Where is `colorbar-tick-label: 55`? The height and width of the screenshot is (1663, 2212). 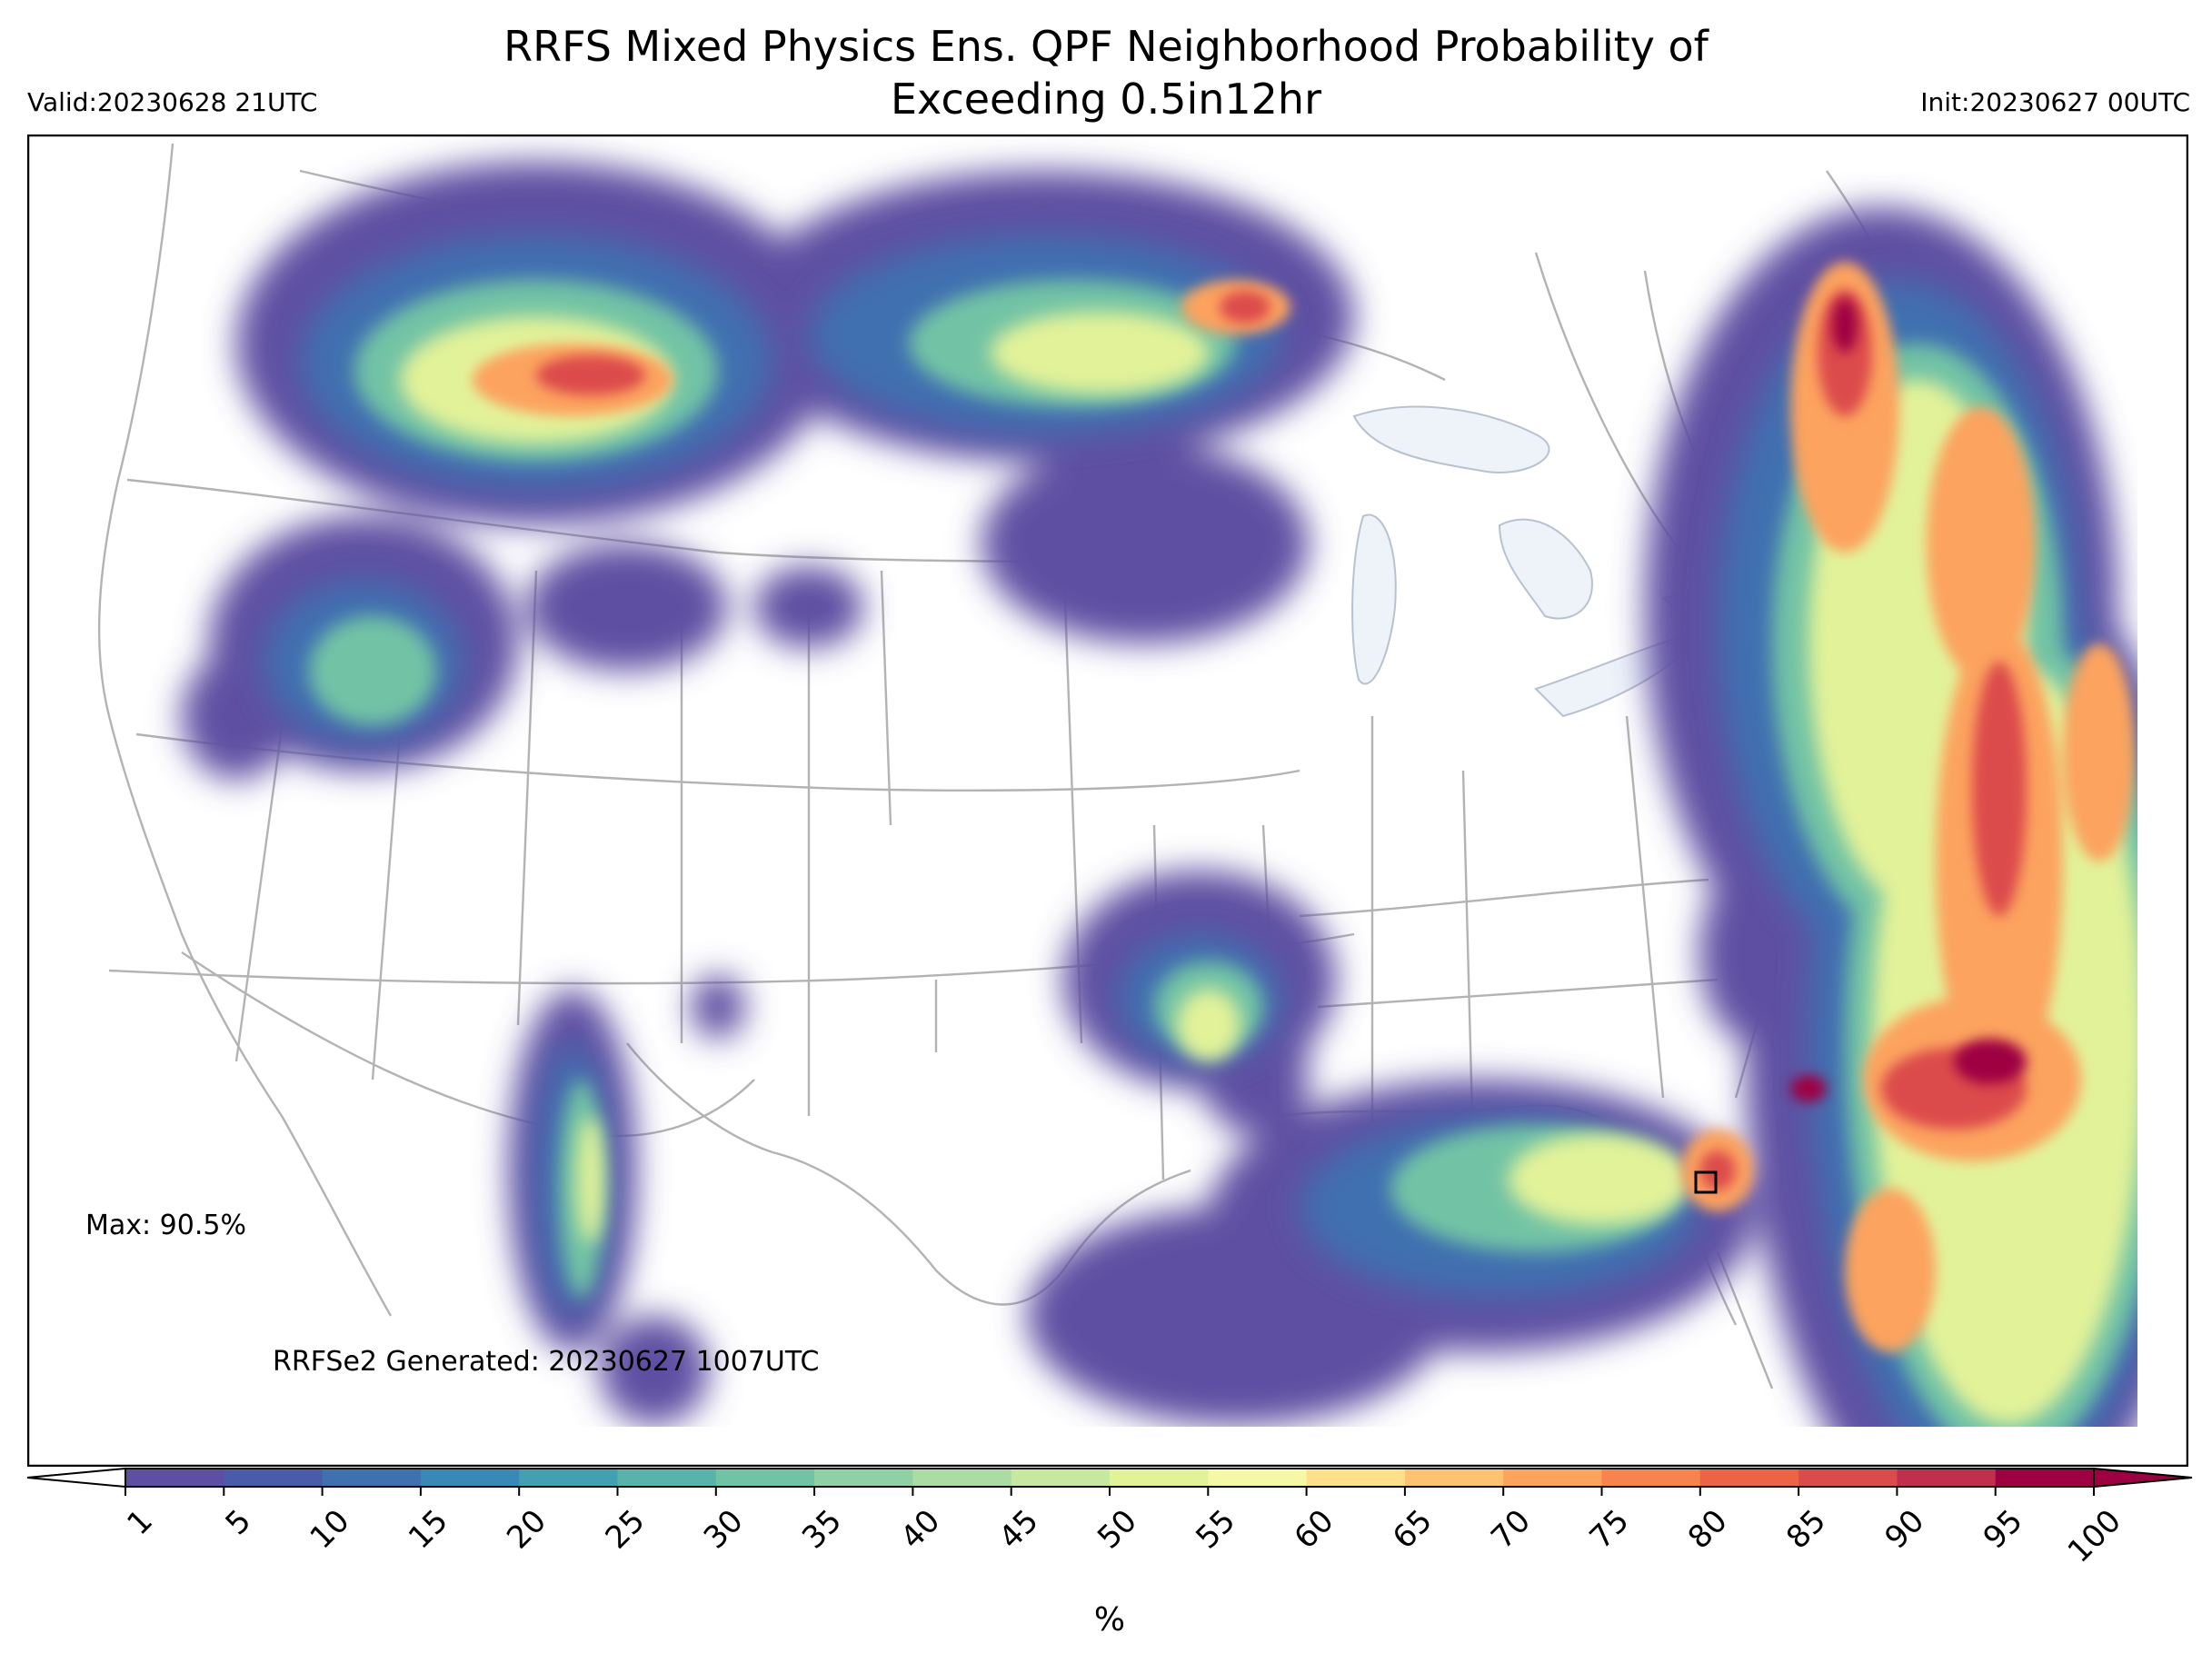 colorbar-tick-label: 55 is located at coordinates (1215, 1530).